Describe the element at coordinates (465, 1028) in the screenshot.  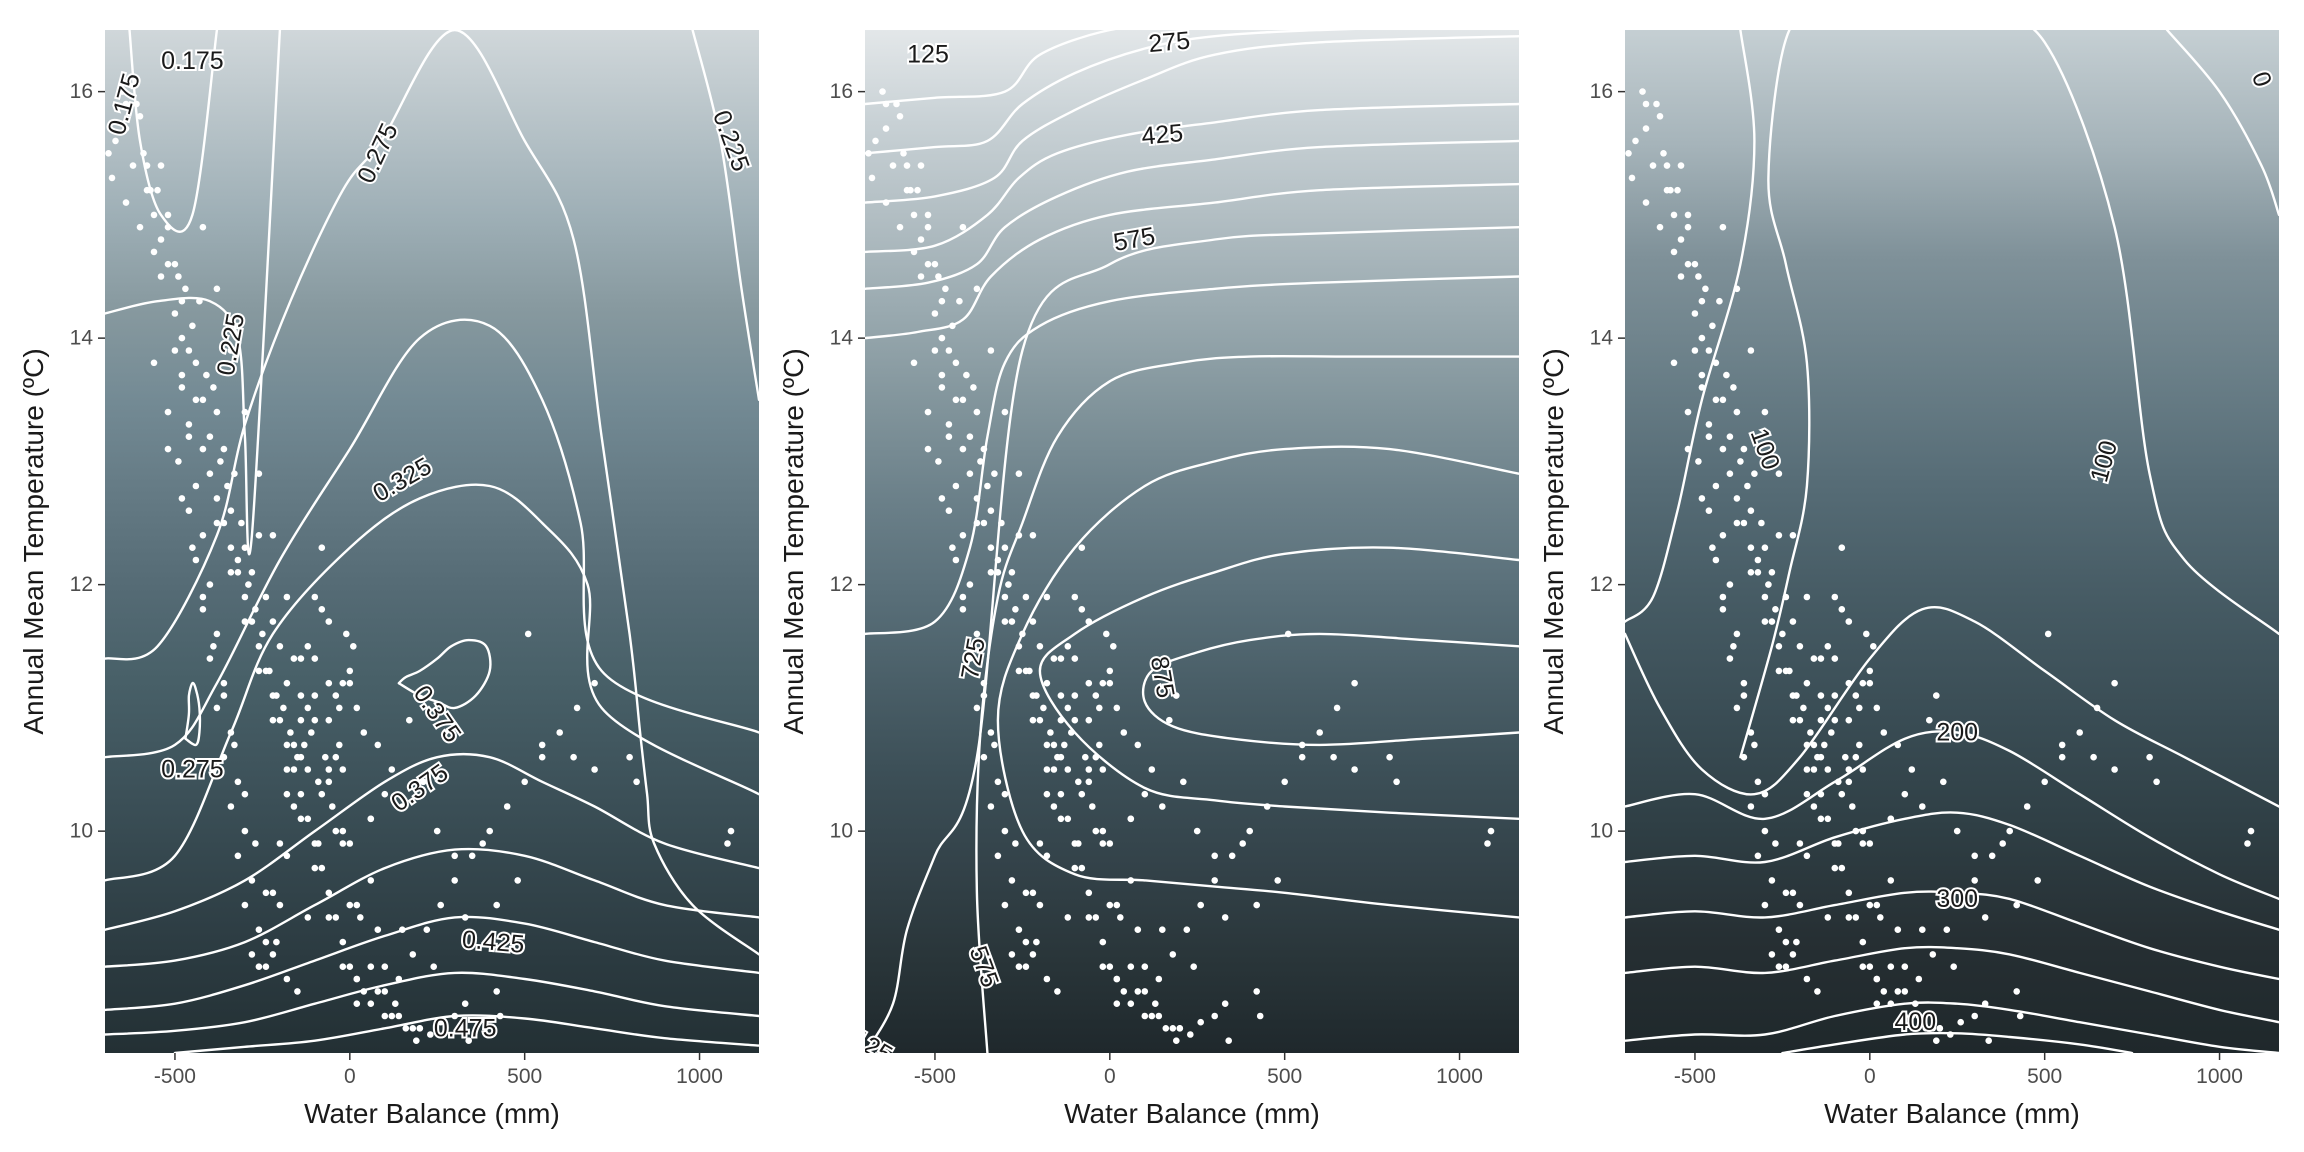
I see `contour-label: 0.475` at that location.